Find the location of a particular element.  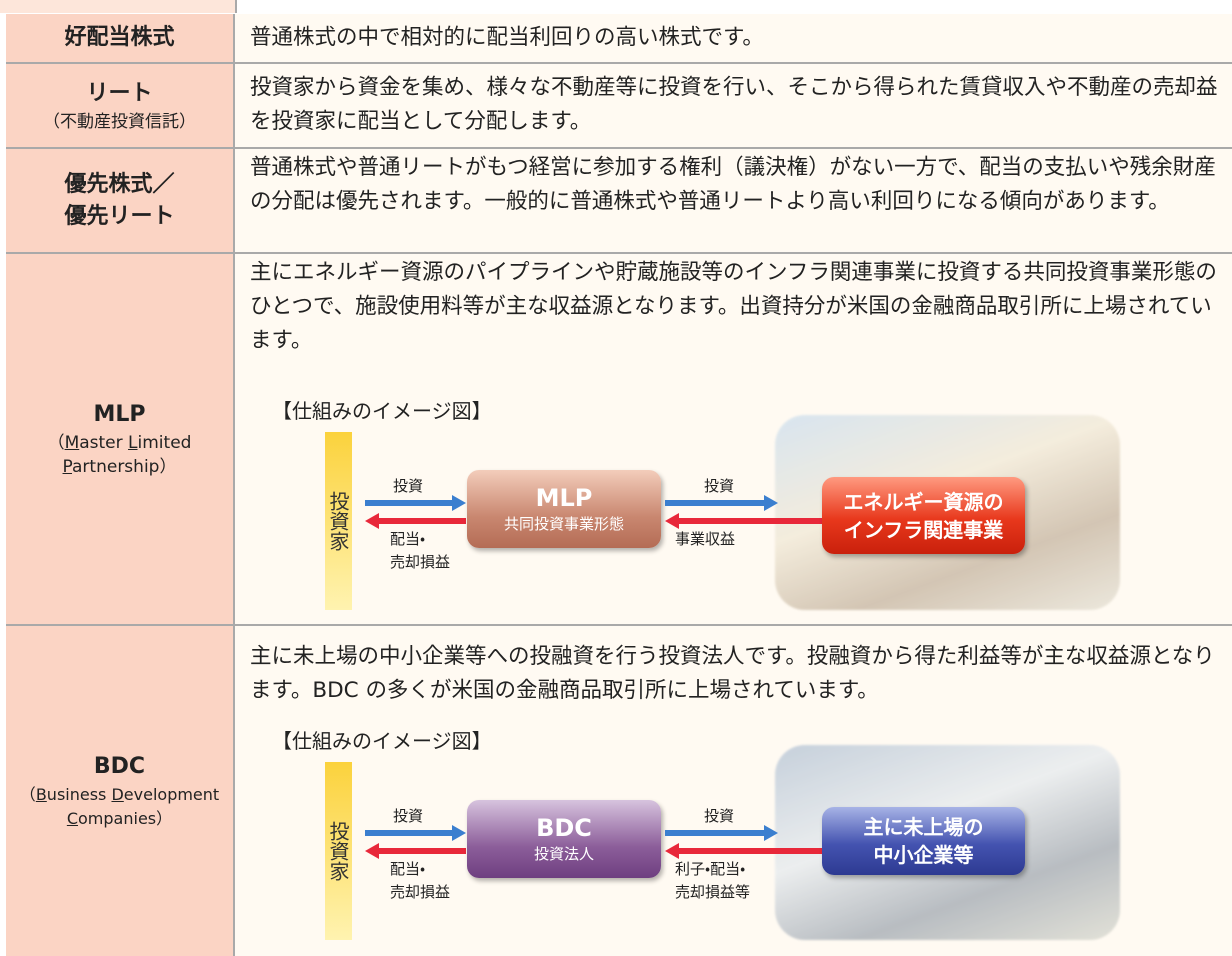

label: 利子・配当・ is located at coordinates (710, 869).